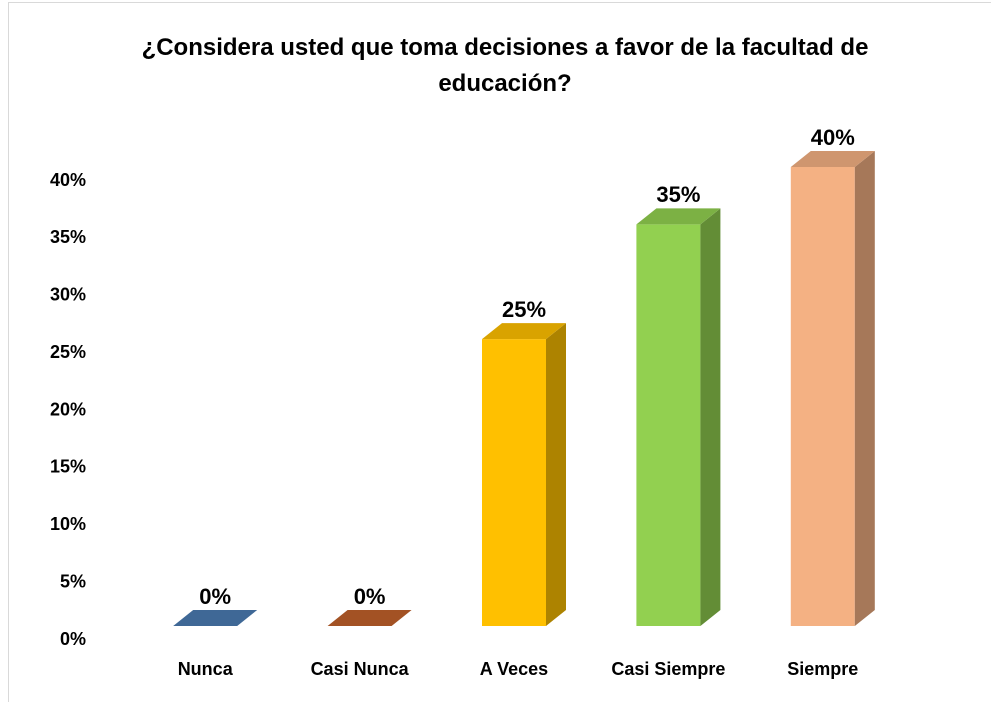 The image size is (991, 702). Describe the element at coordinates (822, 669) in the screenshot. I see `x-tick-label: Siempre` at that location.